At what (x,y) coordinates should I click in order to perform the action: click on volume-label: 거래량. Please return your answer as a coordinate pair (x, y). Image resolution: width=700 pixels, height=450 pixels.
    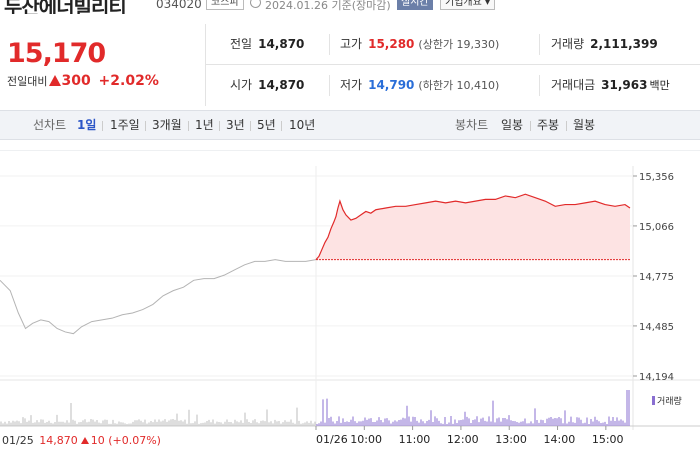
    Looking at the image, I should click on (568, 44).